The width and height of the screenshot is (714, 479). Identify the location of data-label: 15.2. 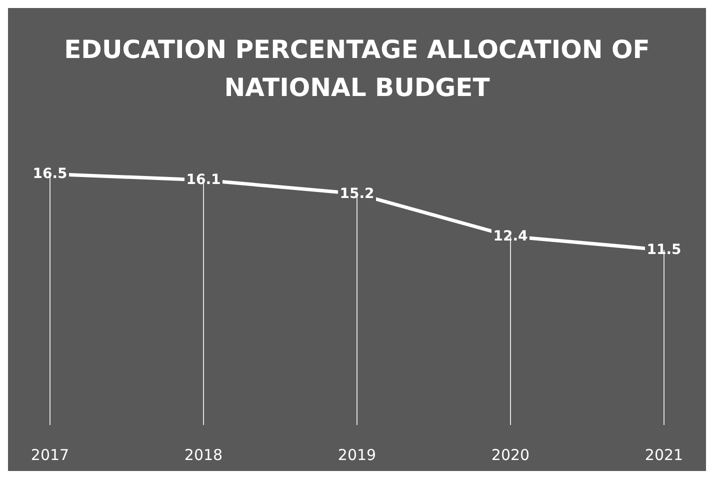
(357, 194).